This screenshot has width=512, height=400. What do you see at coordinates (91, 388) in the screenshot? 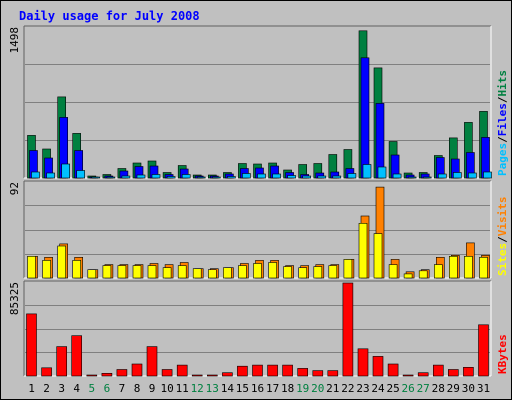
I see `x-tick-label: 5` at bounding box center [91, 388].